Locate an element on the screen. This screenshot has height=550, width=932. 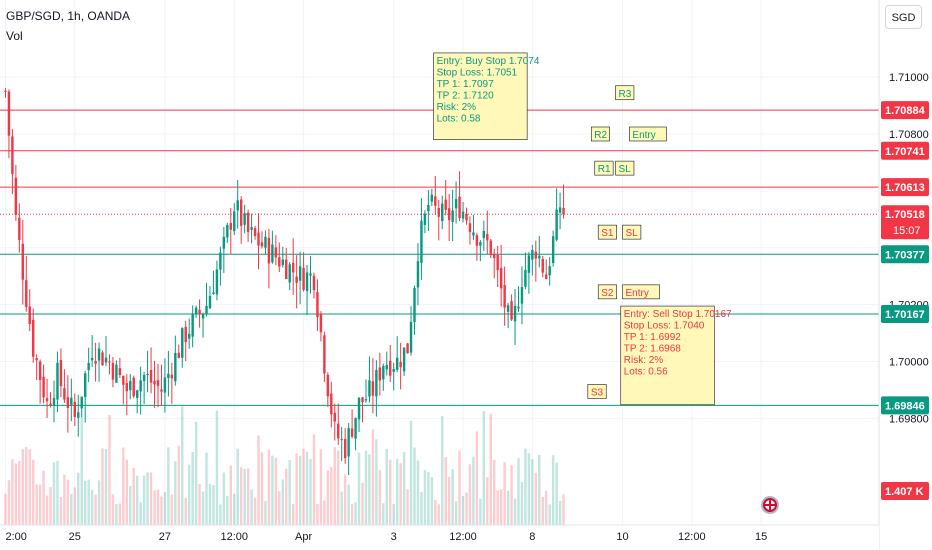
volume-indicator-label: Vol is located at coordinates (14, 36).